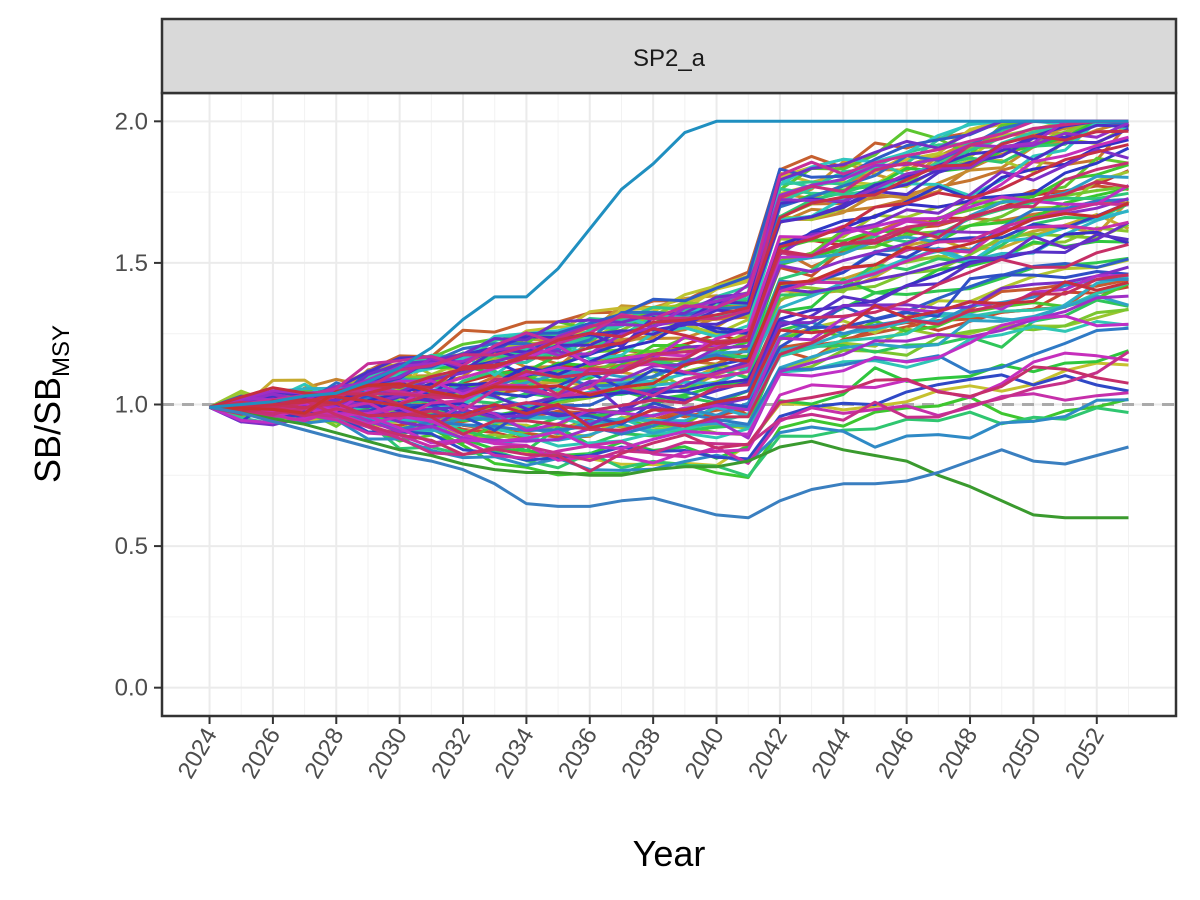 The width and height of the screenshot is (1200, 900). I want to click on x-tick-label: 2042, so click(768, 754).